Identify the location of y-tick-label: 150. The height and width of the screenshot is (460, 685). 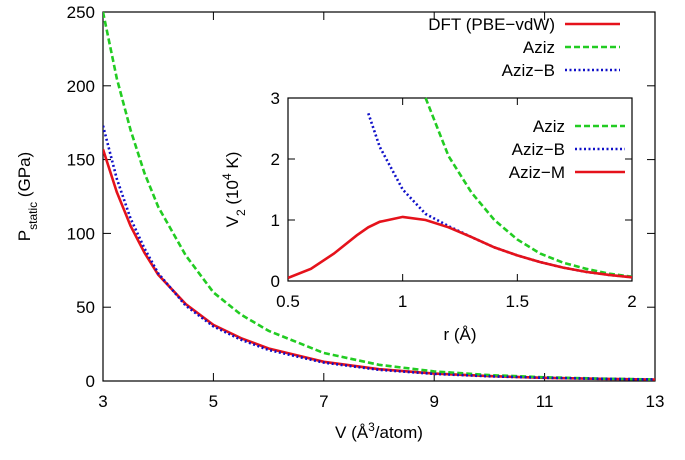
(81, 160).